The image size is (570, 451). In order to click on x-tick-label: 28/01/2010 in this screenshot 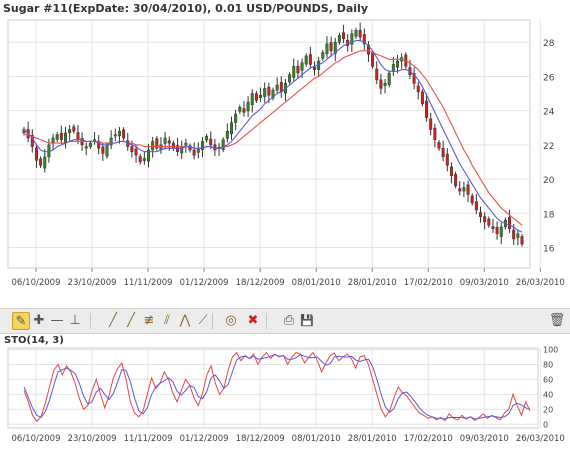, I will do `click(372, 283)`.